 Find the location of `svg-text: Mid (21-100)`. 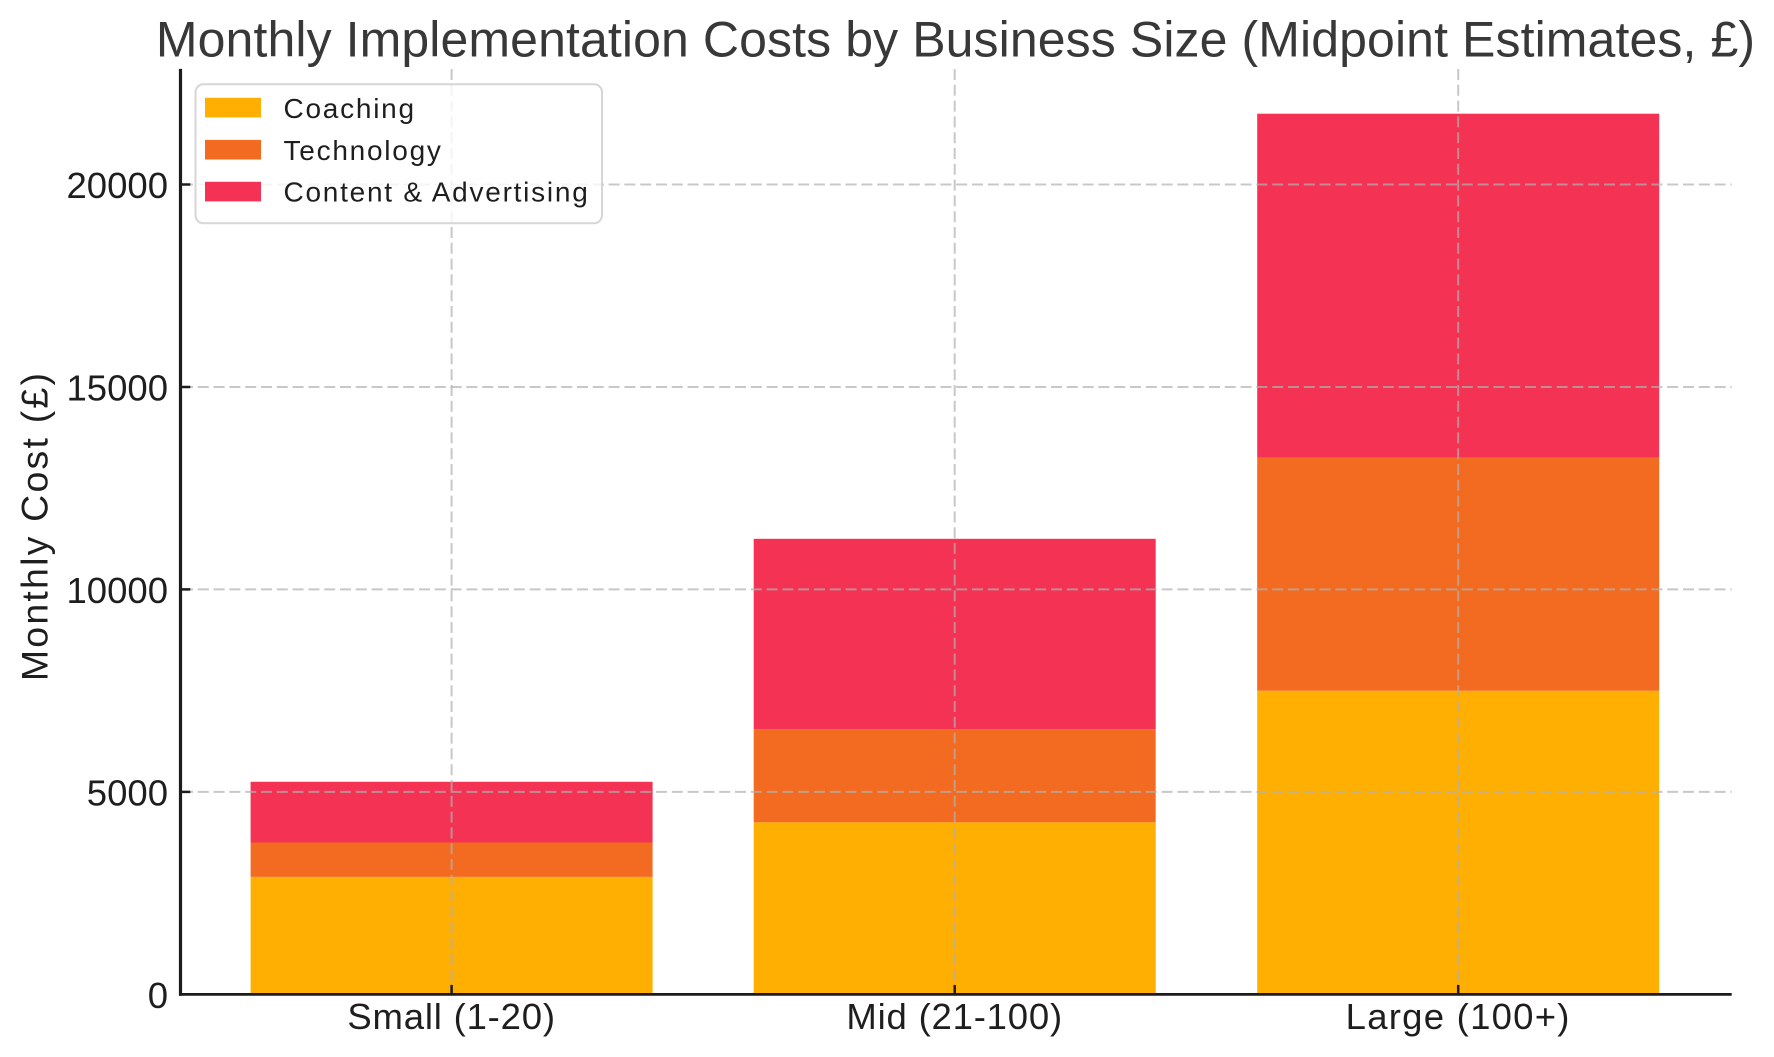

svg-text: Mid (21-100) is located at coordinates (954, 1016).